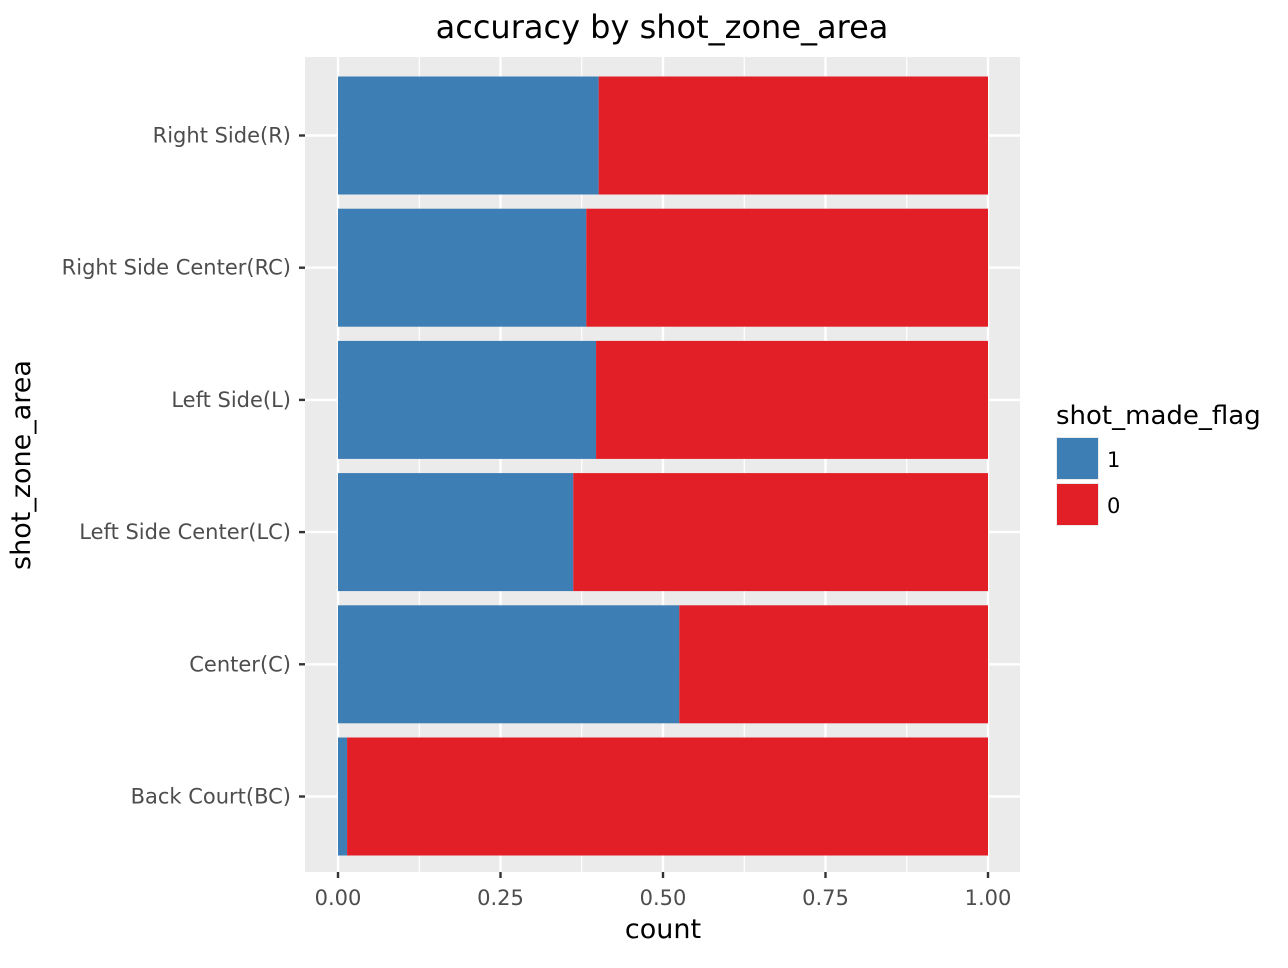 This screenshot has width=1288, height=968. What do you see at coordinates (1158, 463) in the screenshot?
I see `legend: shot_made_flag 10` at bounding box center [1158, 463].